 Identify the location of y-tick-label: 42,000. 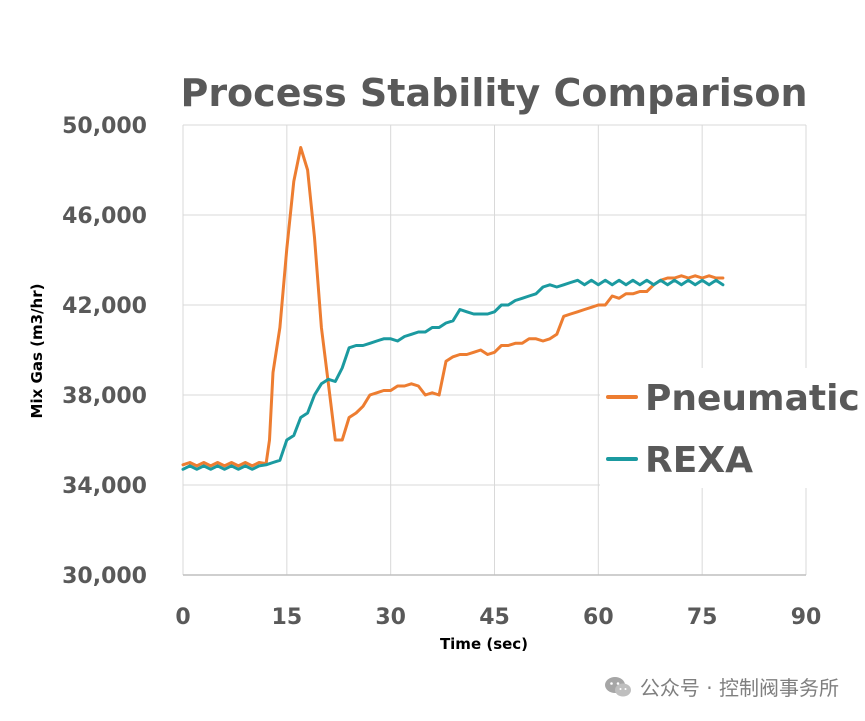
(104, 306).